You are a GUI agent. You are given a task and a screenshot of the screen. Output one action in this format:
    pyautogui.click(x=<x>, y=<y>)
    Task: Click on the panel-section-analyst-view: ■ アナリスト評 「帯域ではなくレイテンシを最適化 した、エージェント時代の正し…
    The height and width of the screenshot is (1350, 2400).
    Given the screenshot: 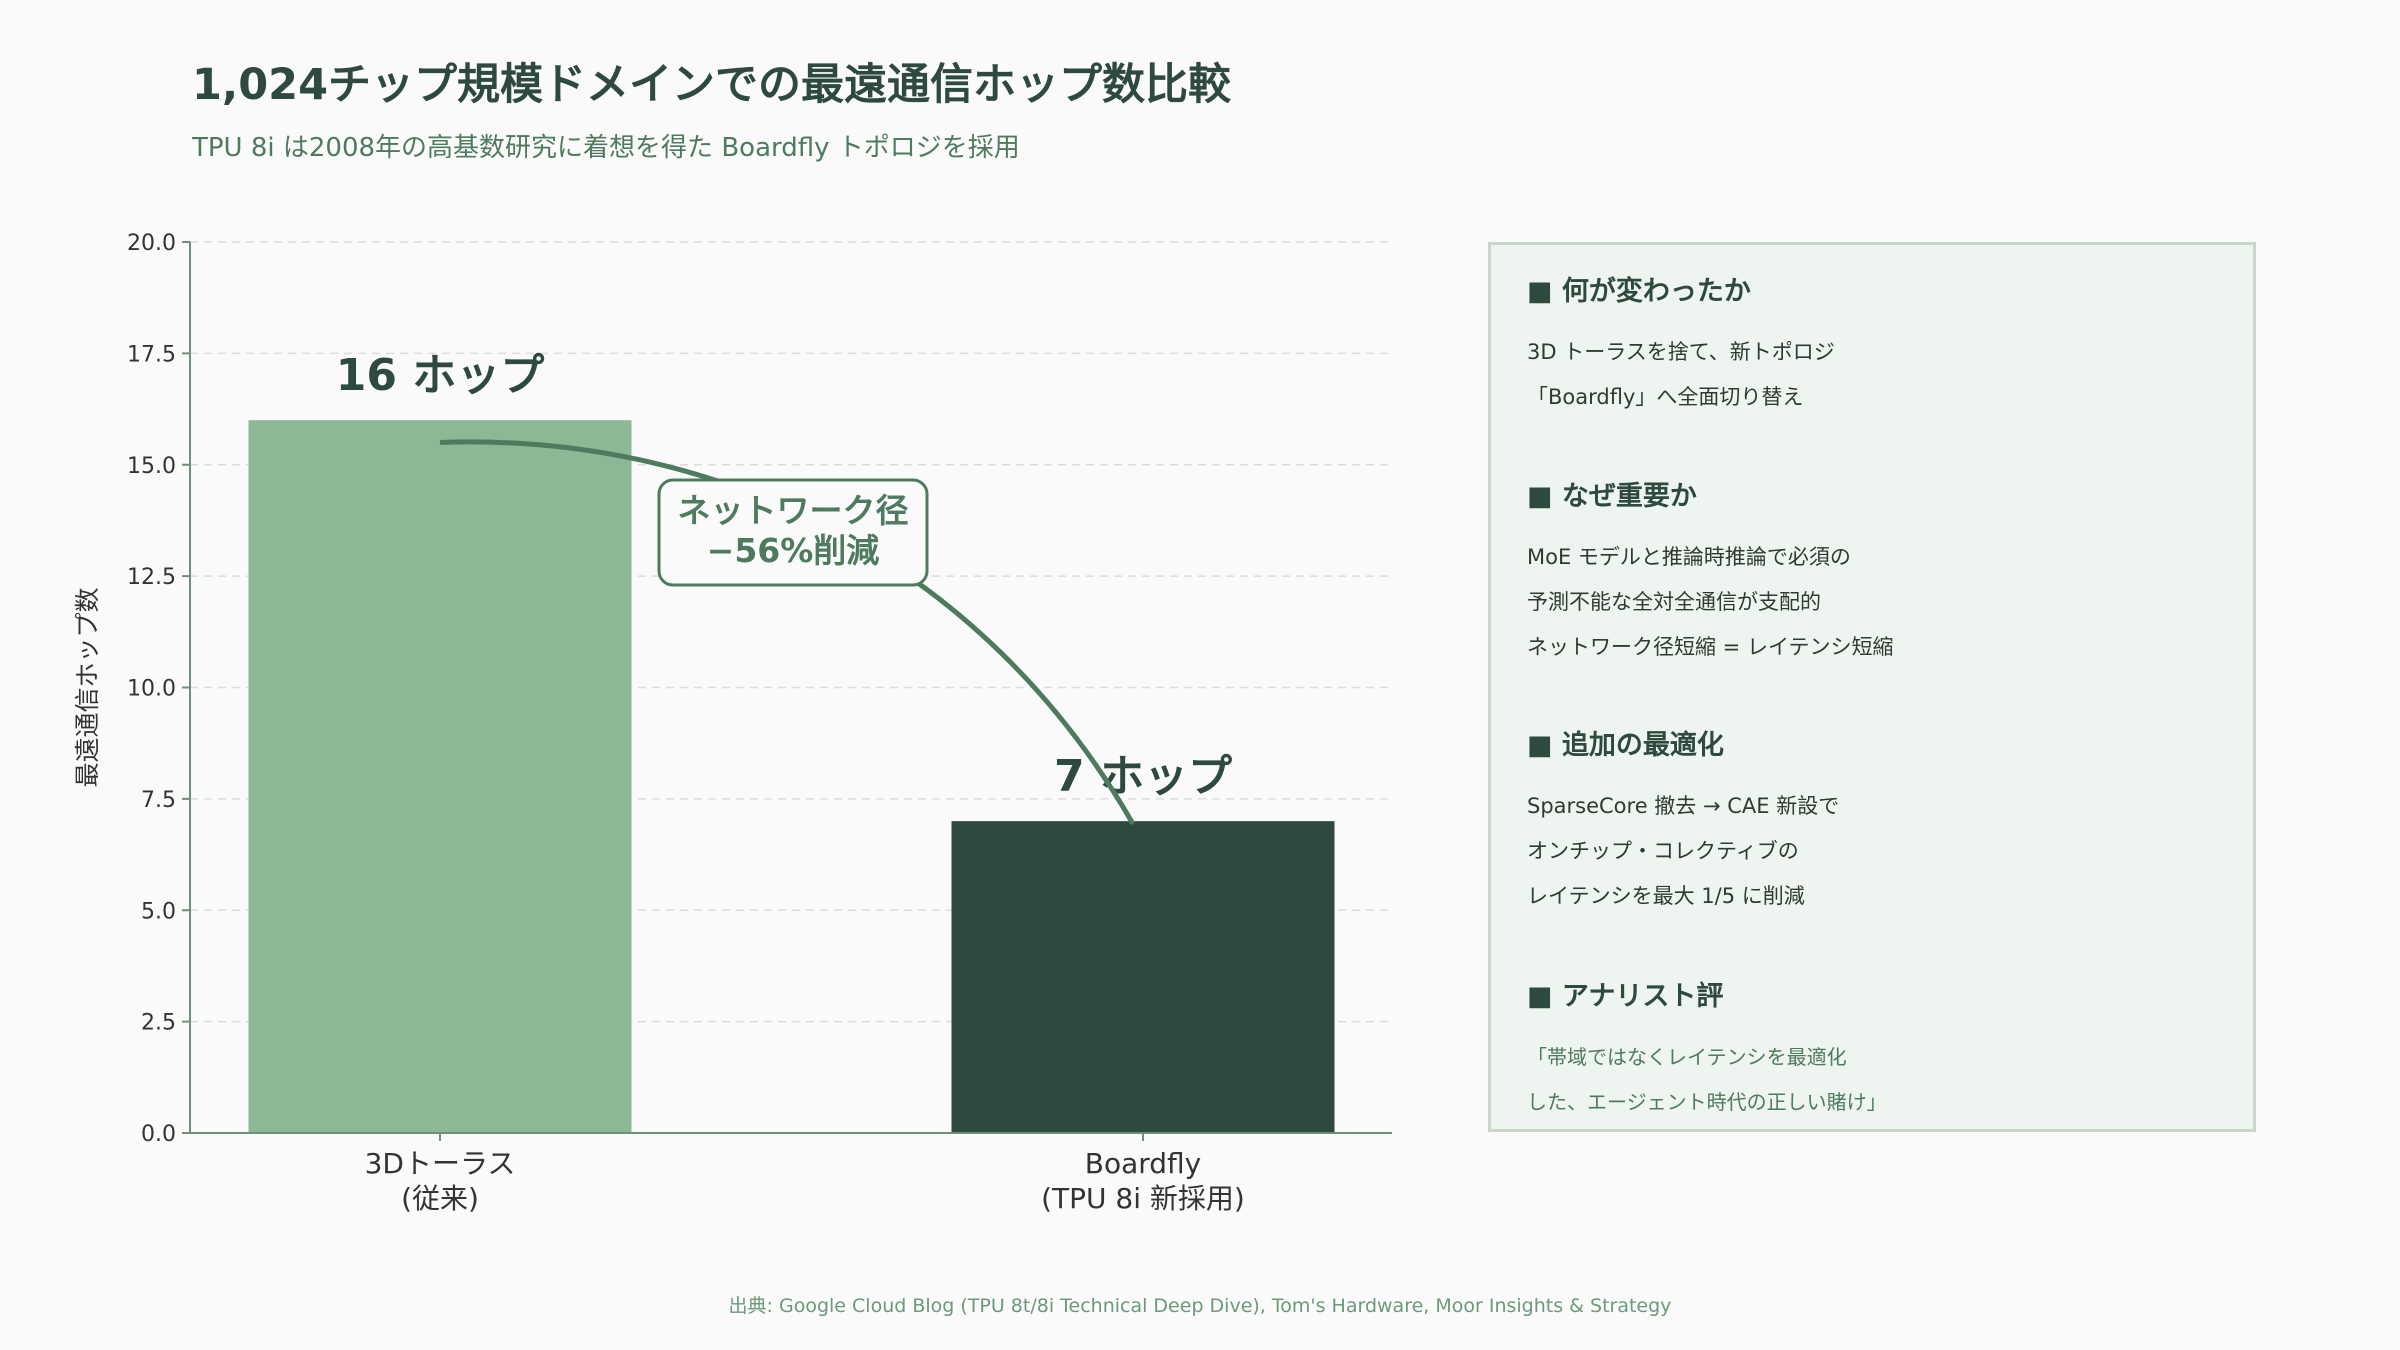 What is the action you would take?
    pyautogui.click(x=1707, y=1049)
    